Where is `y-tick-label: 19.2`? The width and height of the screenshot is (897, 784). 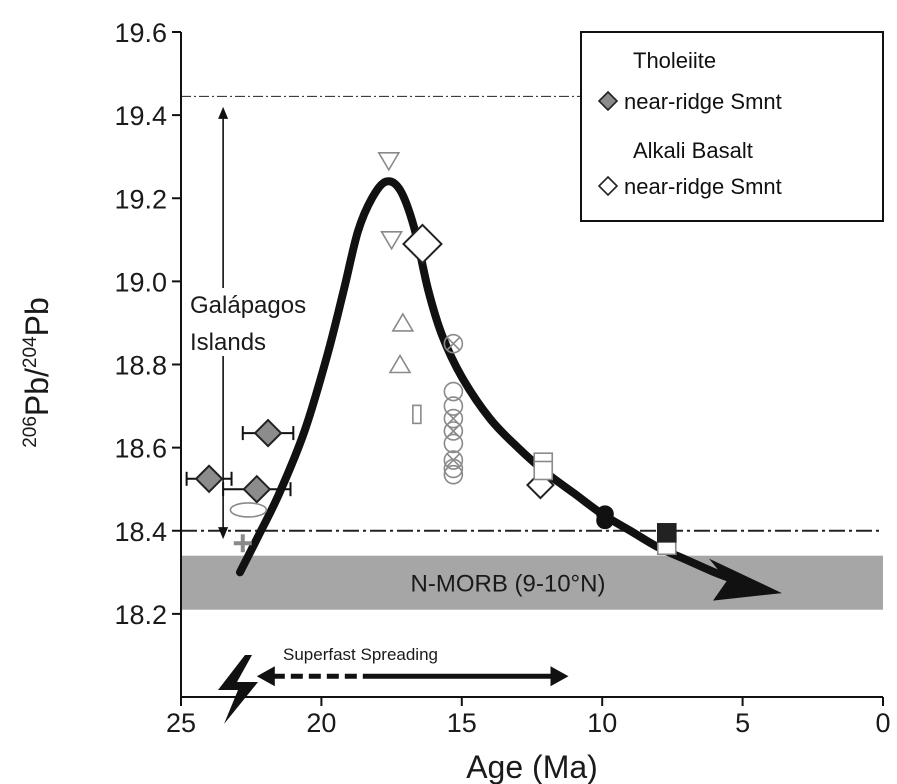 y-tick-label: 19.2 is located at coordinates (140, 199).